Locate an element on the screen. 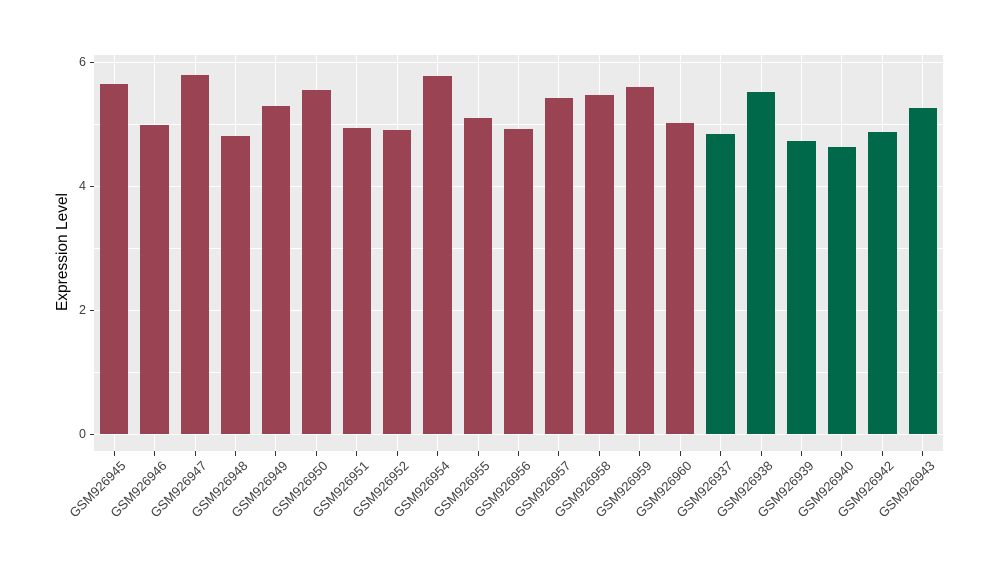 The height and width of the screenshot is (580, 1000). bar-GSM926937 is located at coordinates (720, 284).